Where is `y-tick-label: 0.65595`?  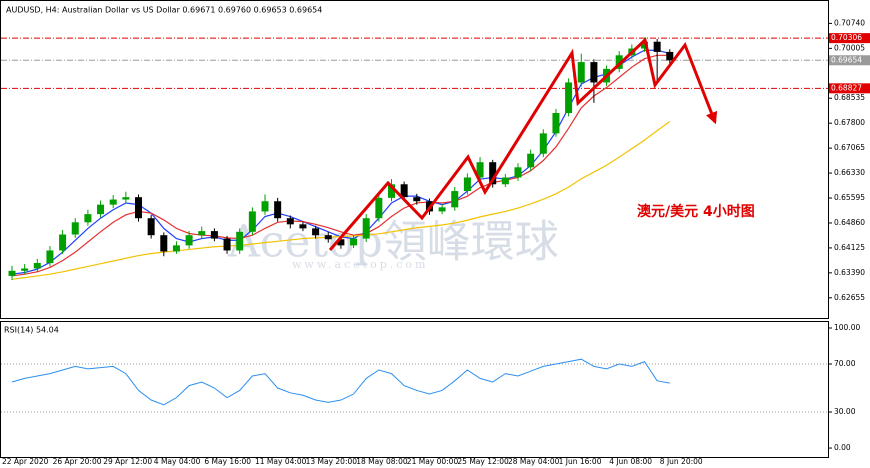 y-tick-label: 0.65595 is located at coordinates (849, 197).